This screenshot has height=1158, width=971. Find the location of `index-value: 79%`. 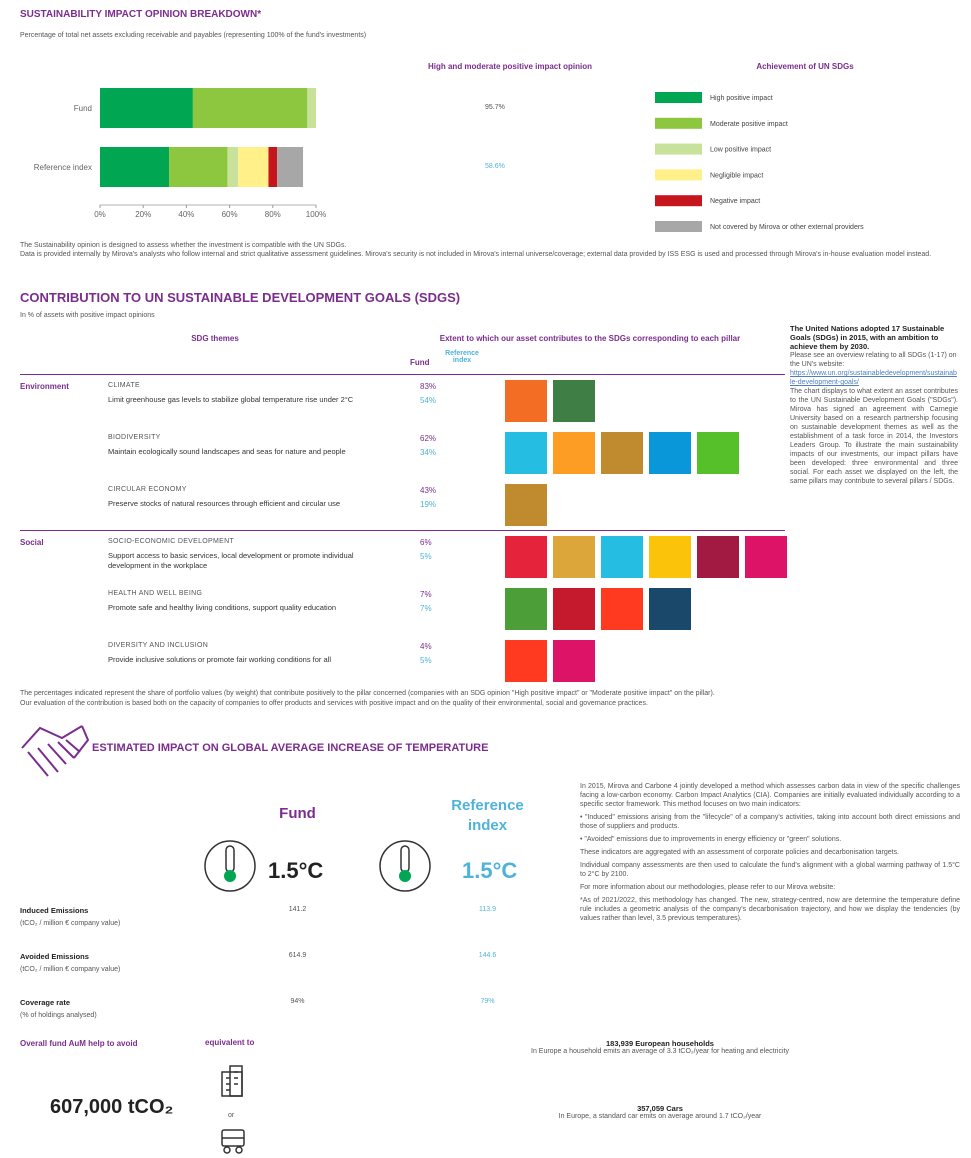

index-value: 79% is located at coordinates (487, 1001).